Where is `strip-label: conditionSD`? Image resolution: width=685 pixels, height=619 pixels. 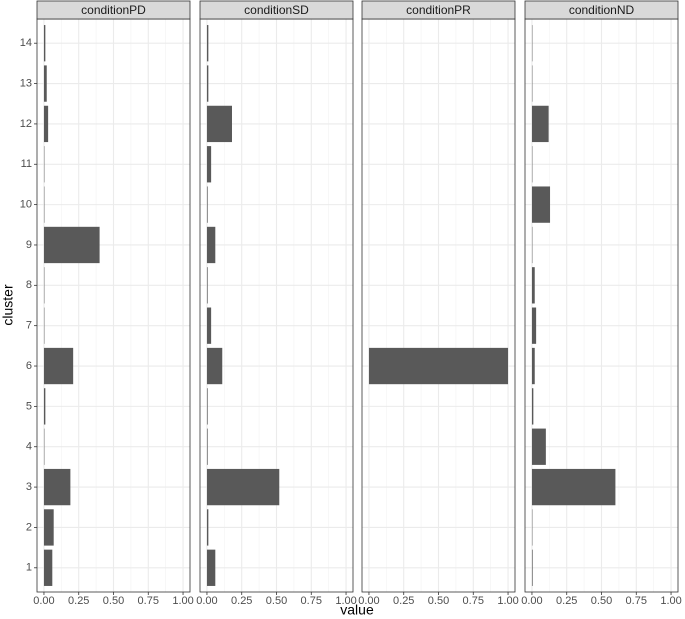
strip-label: conditionSD is located at coordinates (276, 10).